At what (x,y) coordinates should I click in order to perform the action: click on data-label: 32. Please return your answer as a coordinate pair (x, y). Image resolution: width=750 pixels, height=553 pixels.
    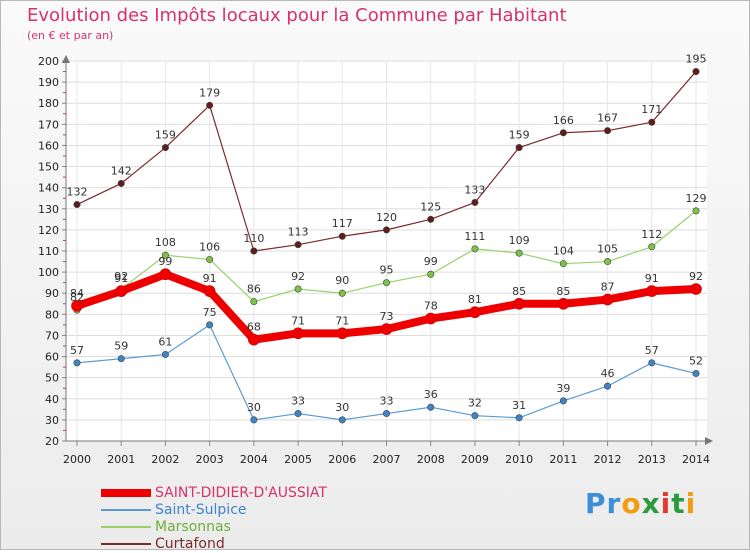
    Looking at the image, I should click on (475, 403).